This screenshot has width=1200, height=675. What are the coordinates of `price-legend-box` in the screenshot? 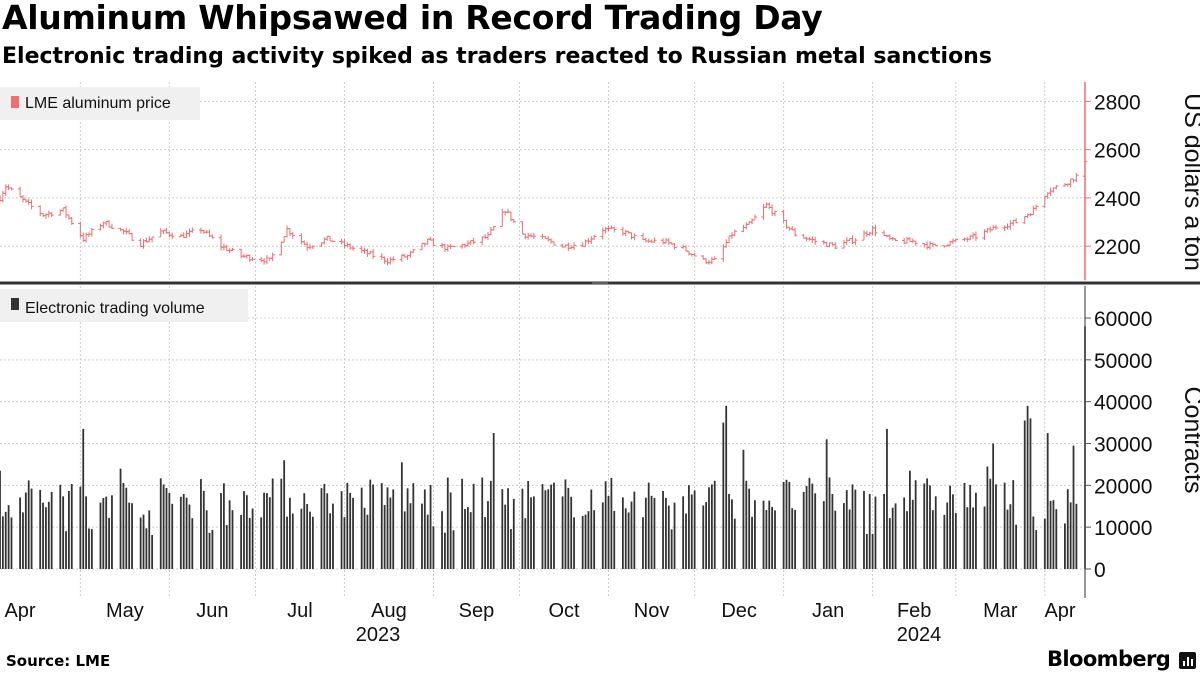 It's located at (100, 103).